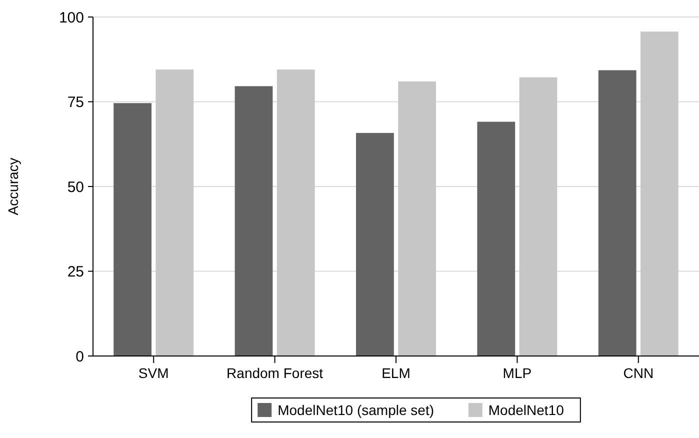  What do you see at coordinates (396, 373) in the screenshot?
I see `x-tick-label: ELM` at bounding box center [396, 373].